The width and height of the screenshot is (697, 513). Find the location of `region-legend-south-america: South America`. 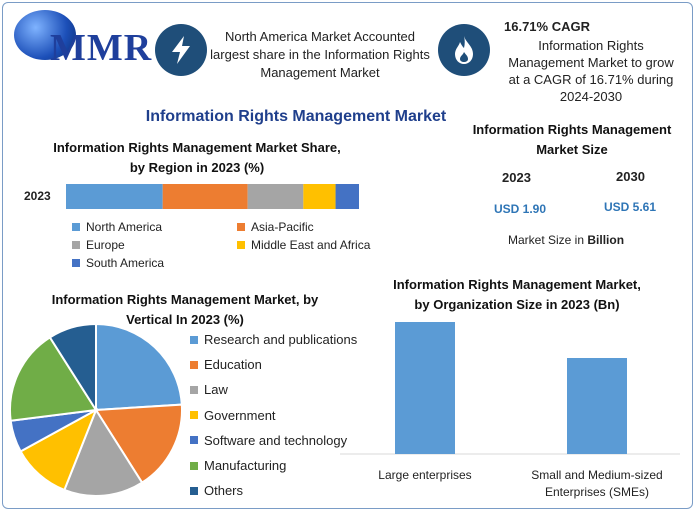

region-legend-south-america: South America is located at coordinates (118, 263).